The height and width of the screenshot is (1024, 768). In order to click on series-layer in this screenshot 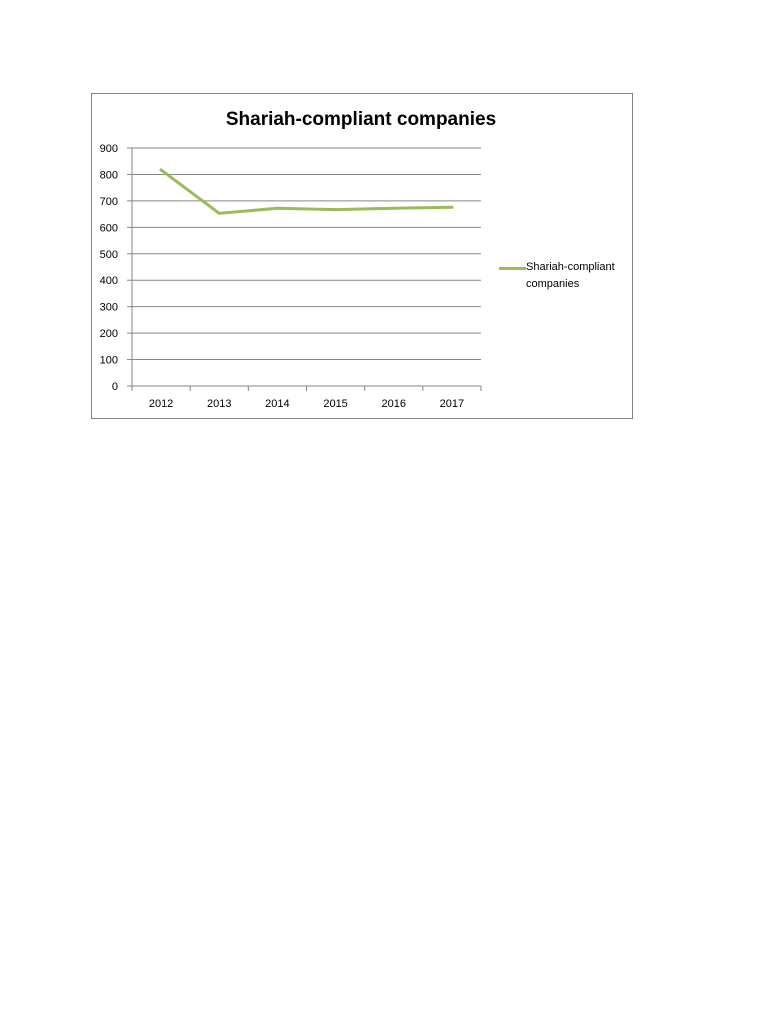, I will do `click(306, 191)`.